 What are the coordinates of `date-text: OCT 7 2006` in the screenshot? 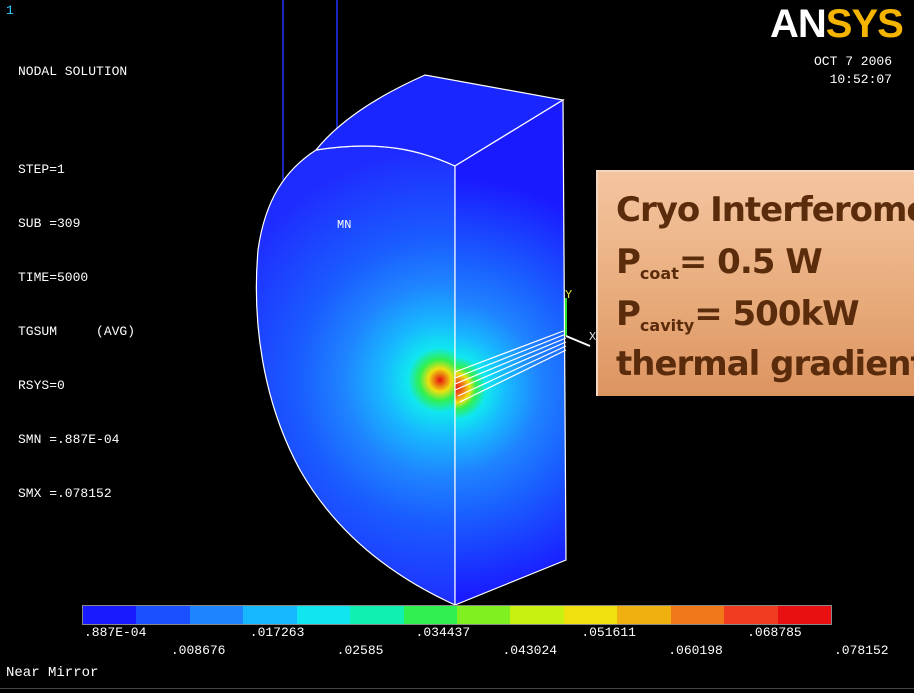 It's located at (852, 61).